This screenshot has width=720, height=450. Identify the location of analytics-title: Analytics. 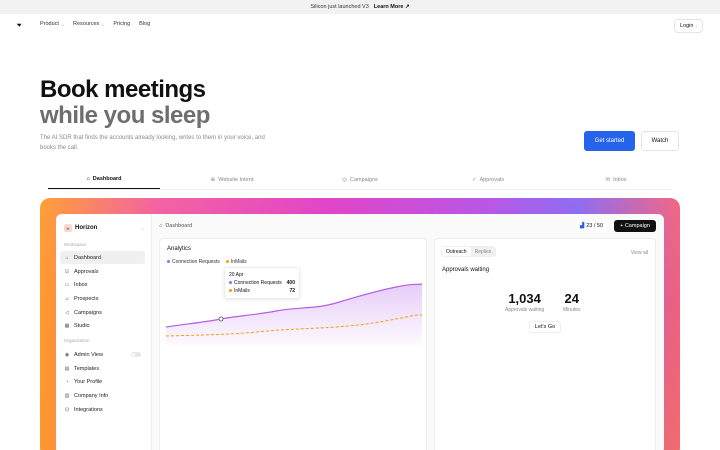
(179, 249).